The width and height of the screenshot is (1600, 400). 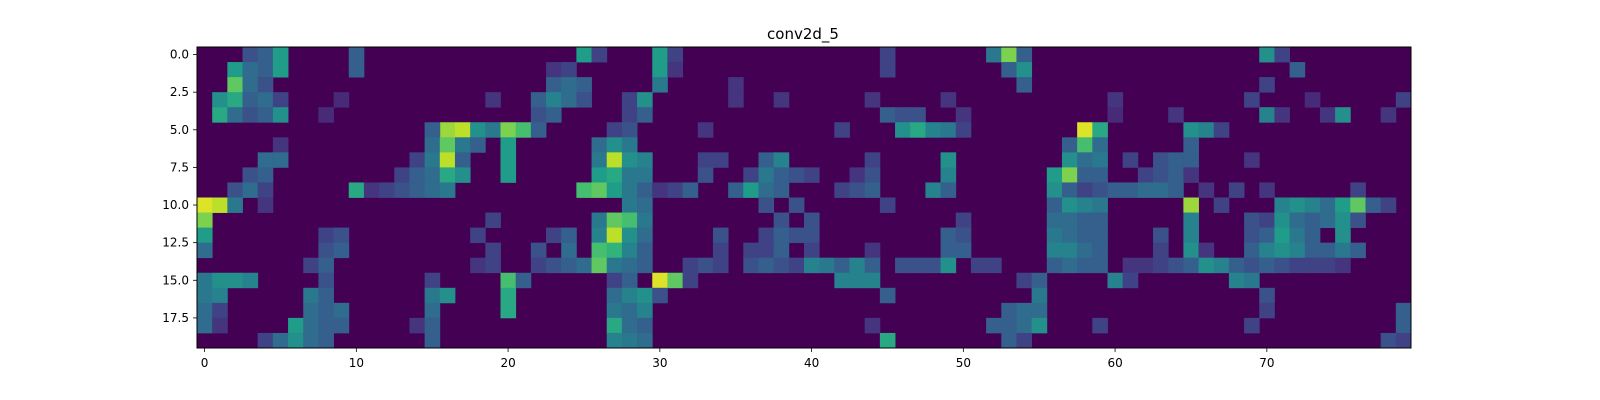 What do you see at coordinates (175, 280) in the screenshot?
I see `y-tick-label: 15.0` at bounding box center [175, 280].